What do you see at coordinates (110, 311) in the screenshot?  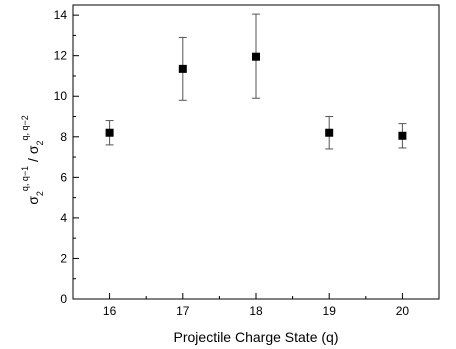 I see `x-tick-label: 16` at bounding box center [110, 311].